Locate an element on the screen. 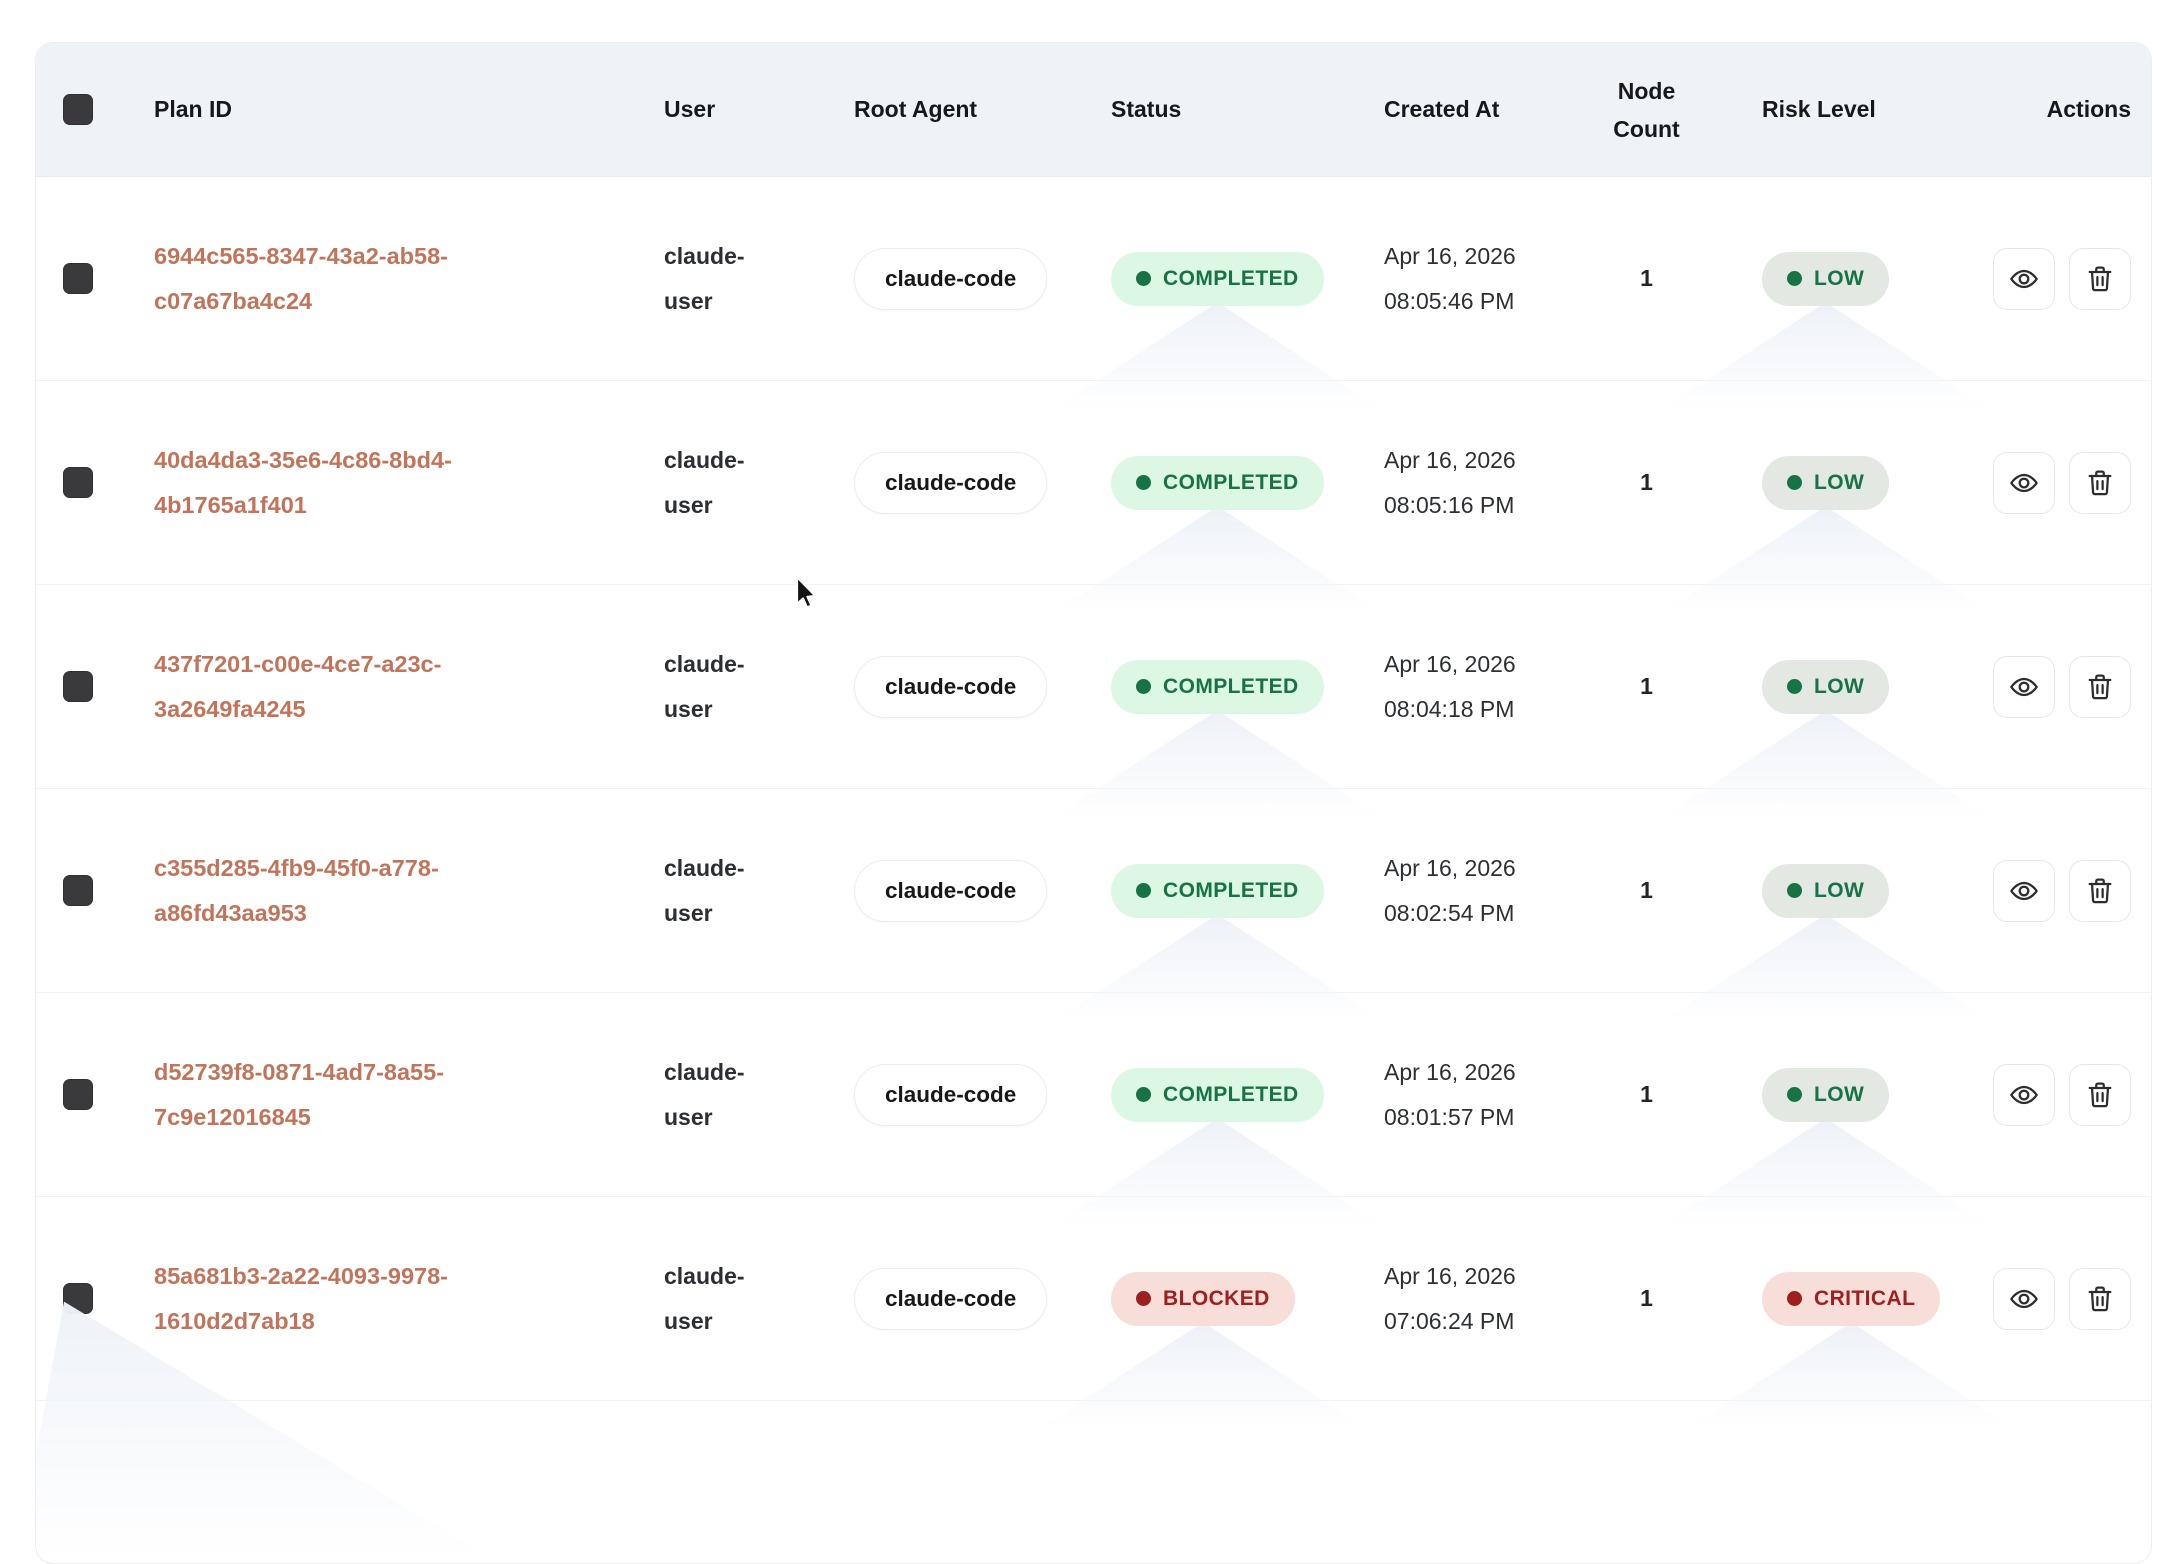 Image resolution: width=2182 pixels, height=1564 pixels. created-at-cell: Apr 16, 2026 08:04:18 PM is located at coordinates (1486, 687).